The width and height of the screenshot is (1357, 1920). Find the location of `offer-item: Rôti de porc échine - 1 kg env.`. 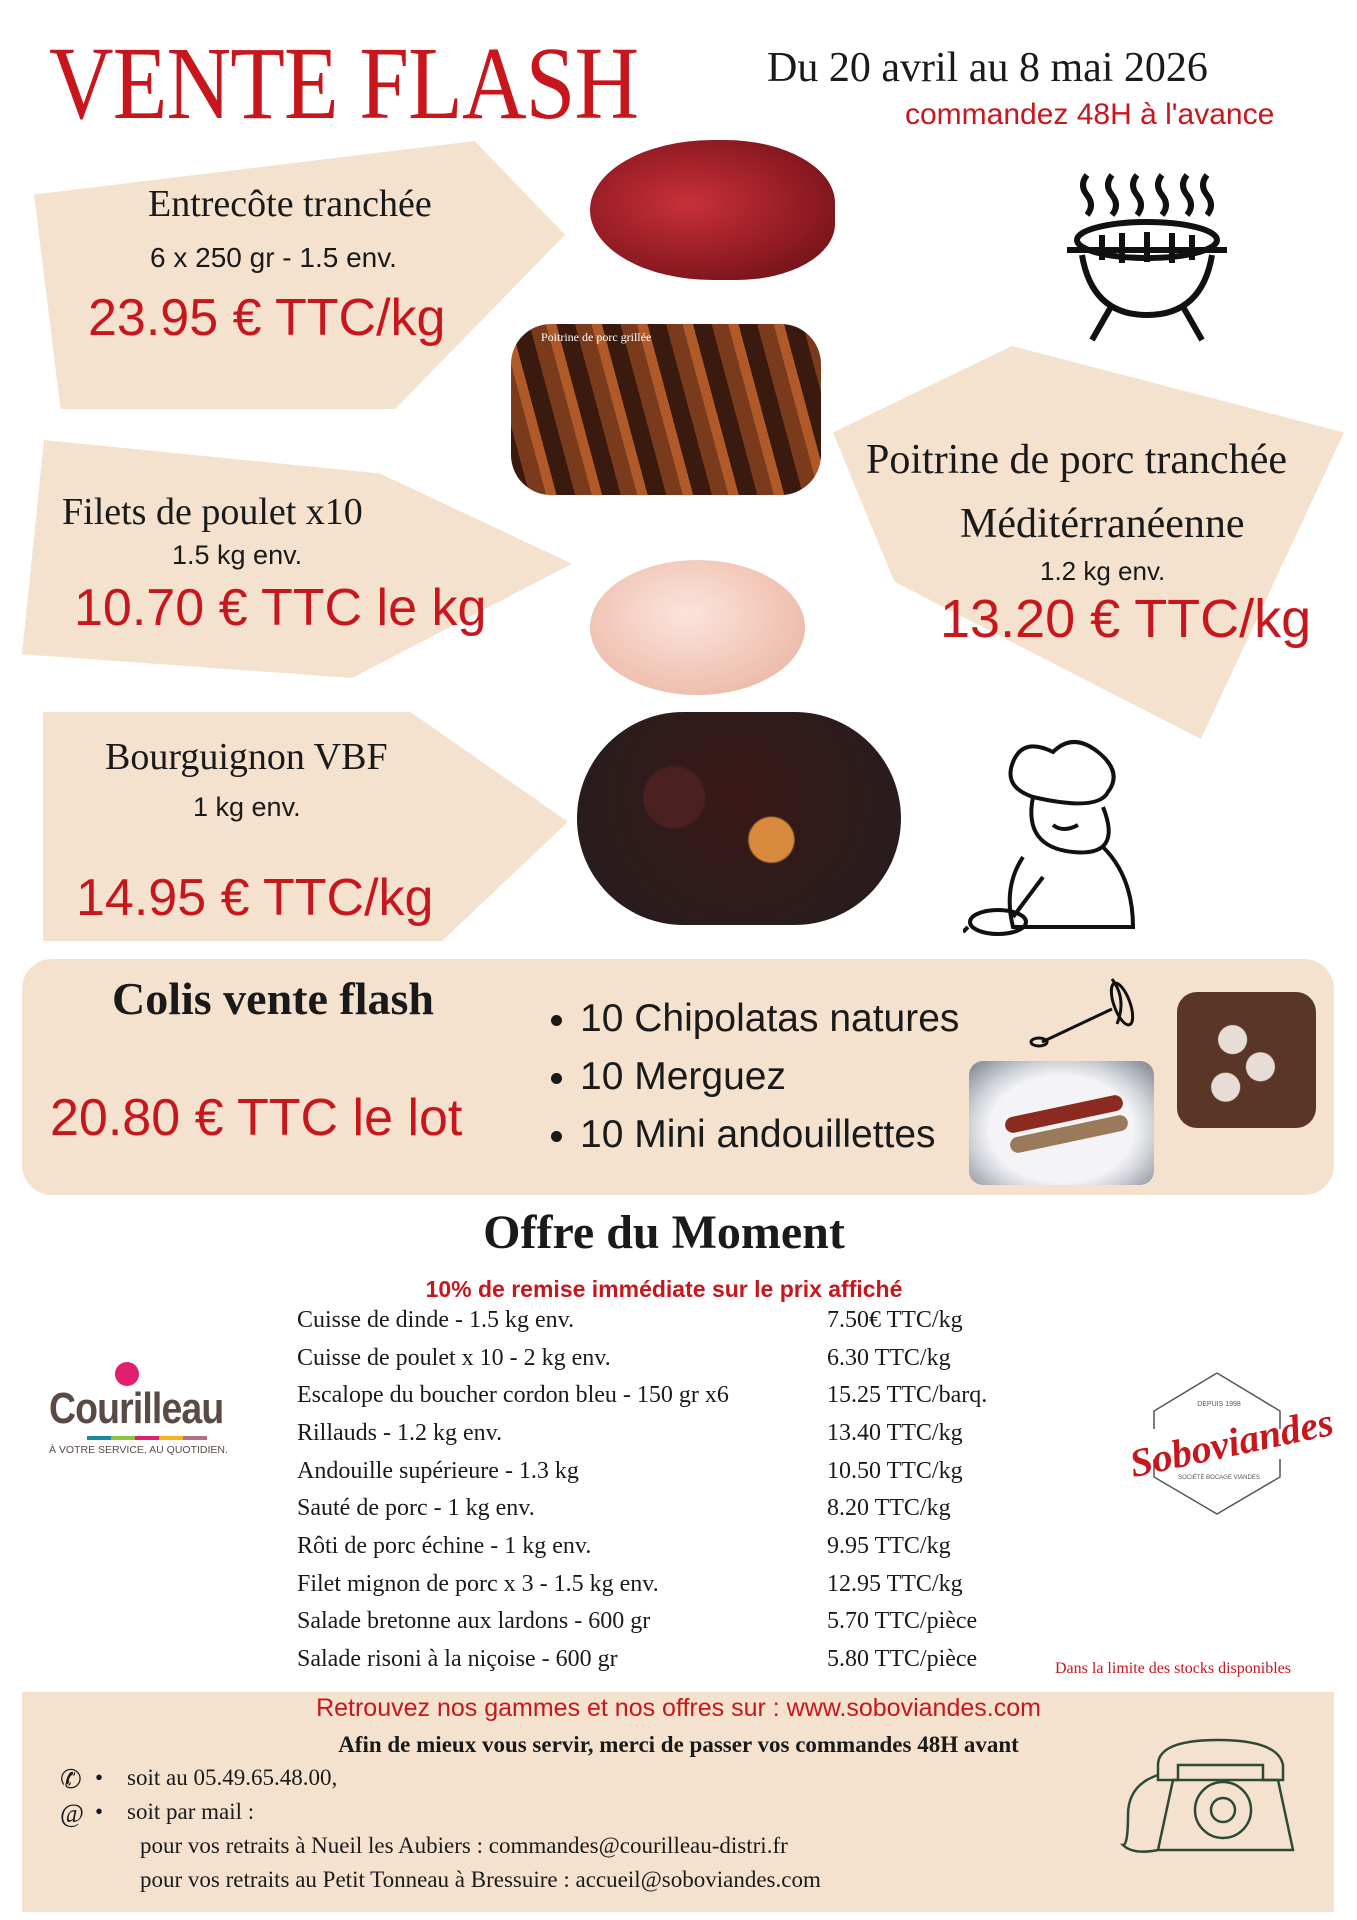

offer-item: Rôti de porc échine - 1 kg env. is located at coordinates (444, 1546).